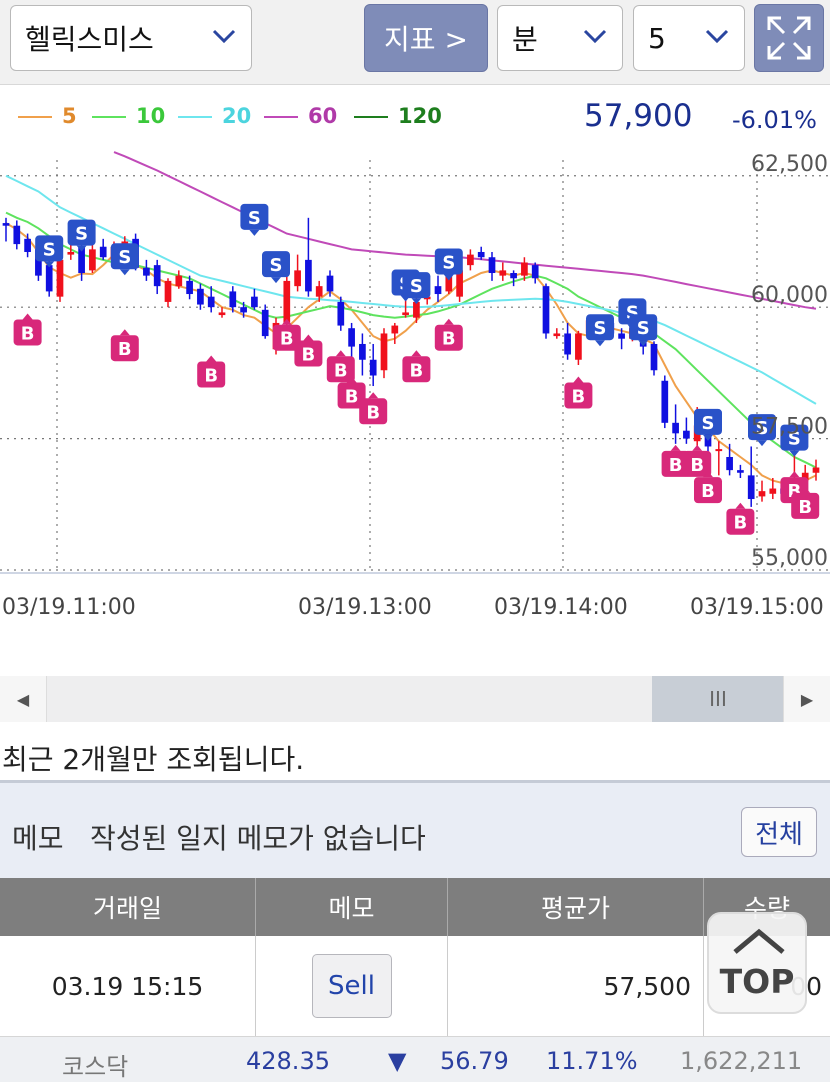 Image resolution: width=830 pixels, height=1082 pixels. Describe the element at coordinates (576, 907) in the screenshot. I see `column-header-avg-price: 평균가` at that location.